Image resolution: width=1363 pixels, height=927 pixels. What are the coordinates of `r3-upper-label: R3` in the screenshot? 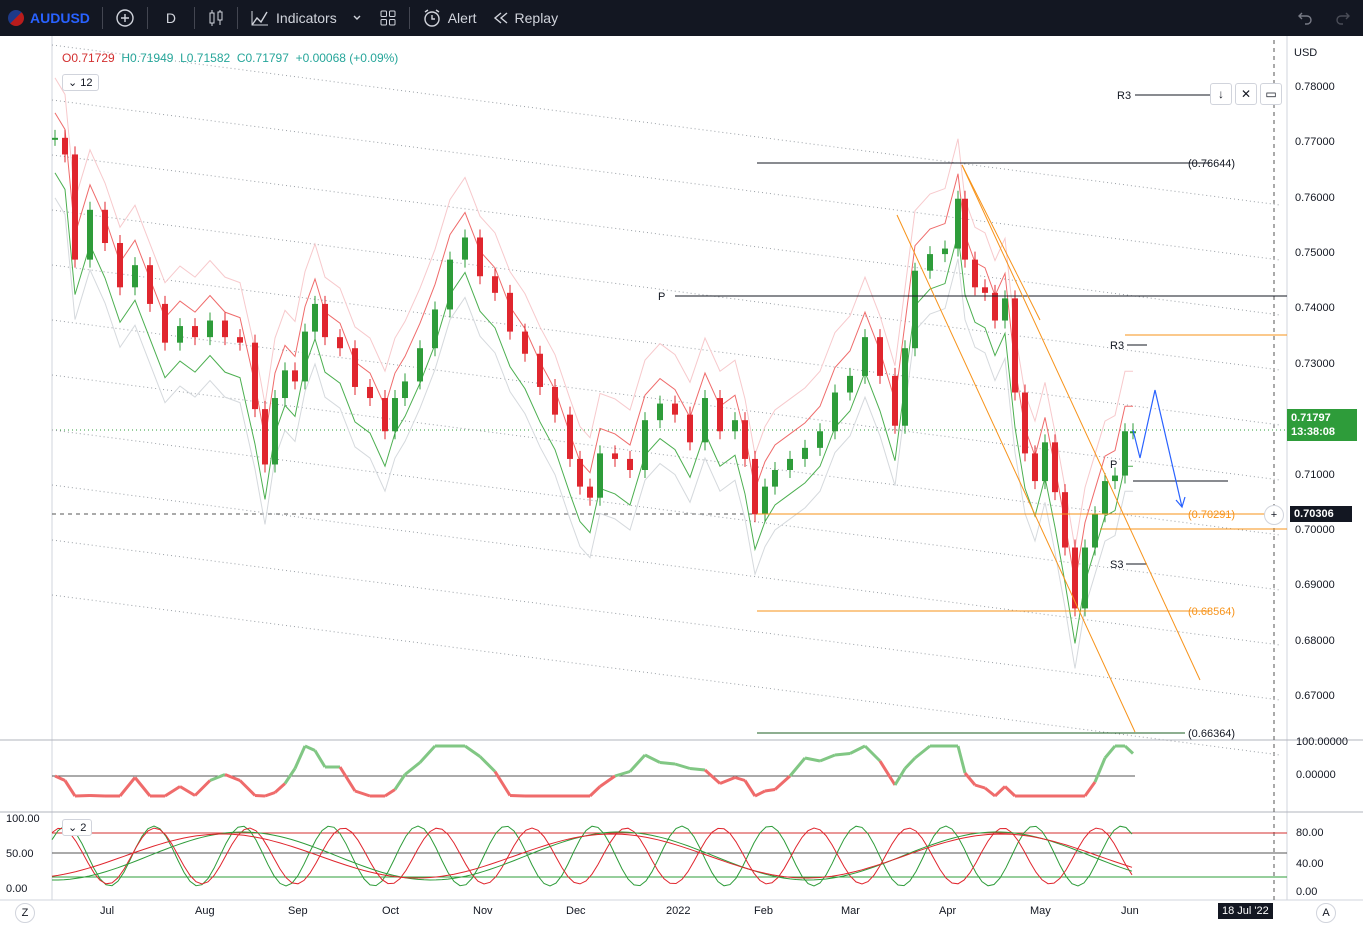 It's located at (1124, 96).